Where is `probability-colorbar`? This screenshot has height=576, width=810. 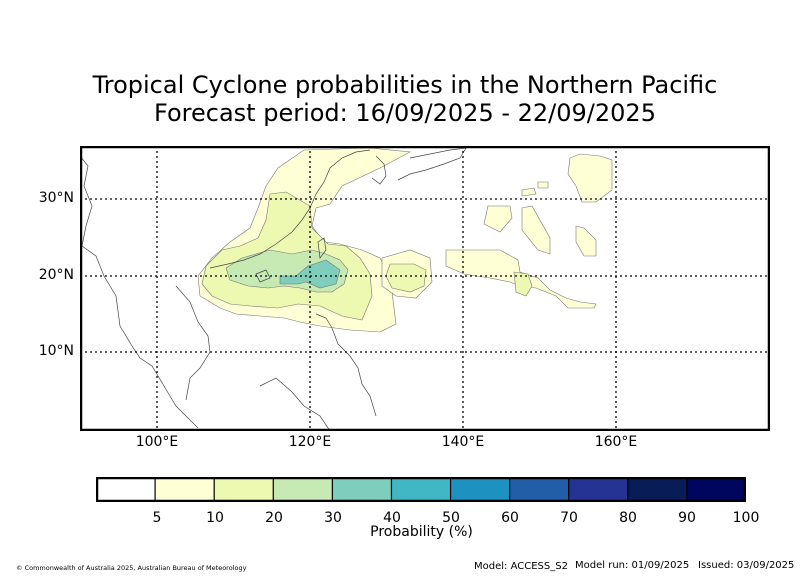 probability-colorbar is located at coordinates (421, 489).